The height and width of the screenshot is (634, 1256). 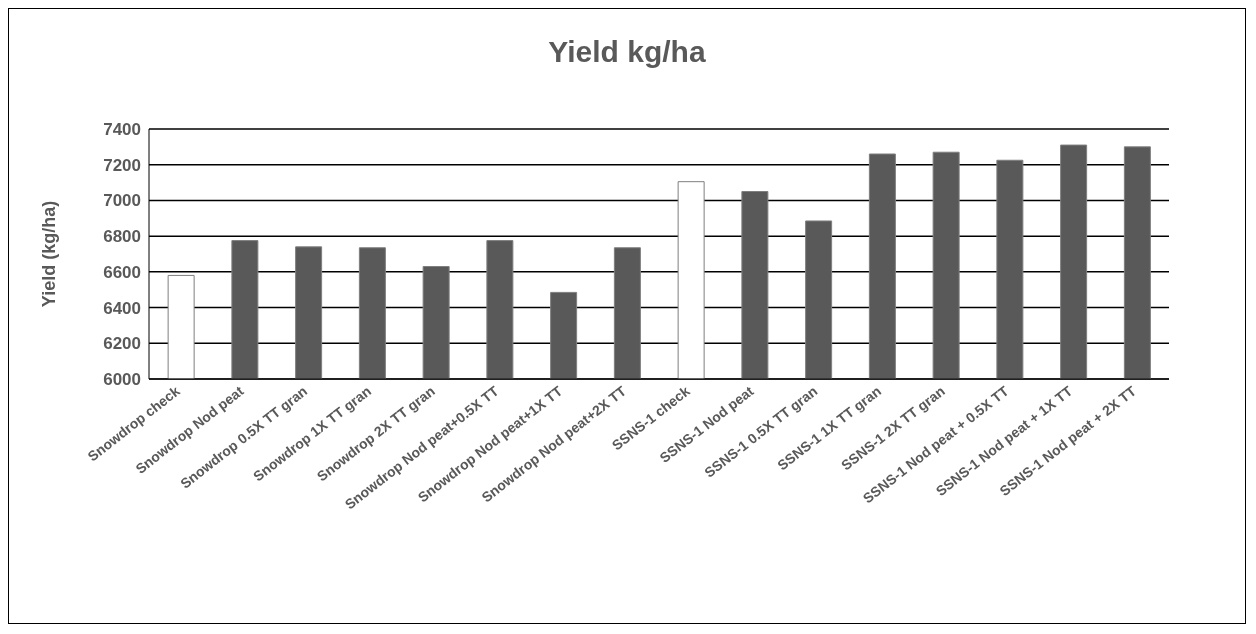 What do you see at coordinates (122, 237) in the screenshot?
I see `y-tick-label: 6800` at bounding box center [122, 237].